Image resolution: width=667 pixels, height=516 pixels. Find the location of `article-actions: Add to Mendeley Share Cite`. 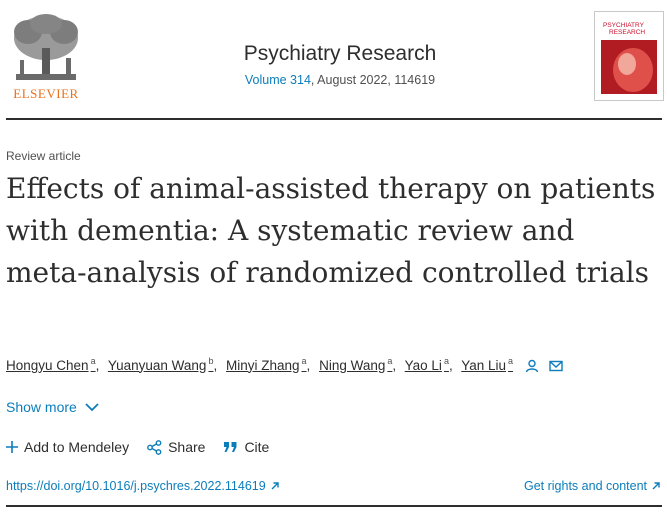

article-actions: Add to Mendeley Share Cite is located at coordinates (146, 447).